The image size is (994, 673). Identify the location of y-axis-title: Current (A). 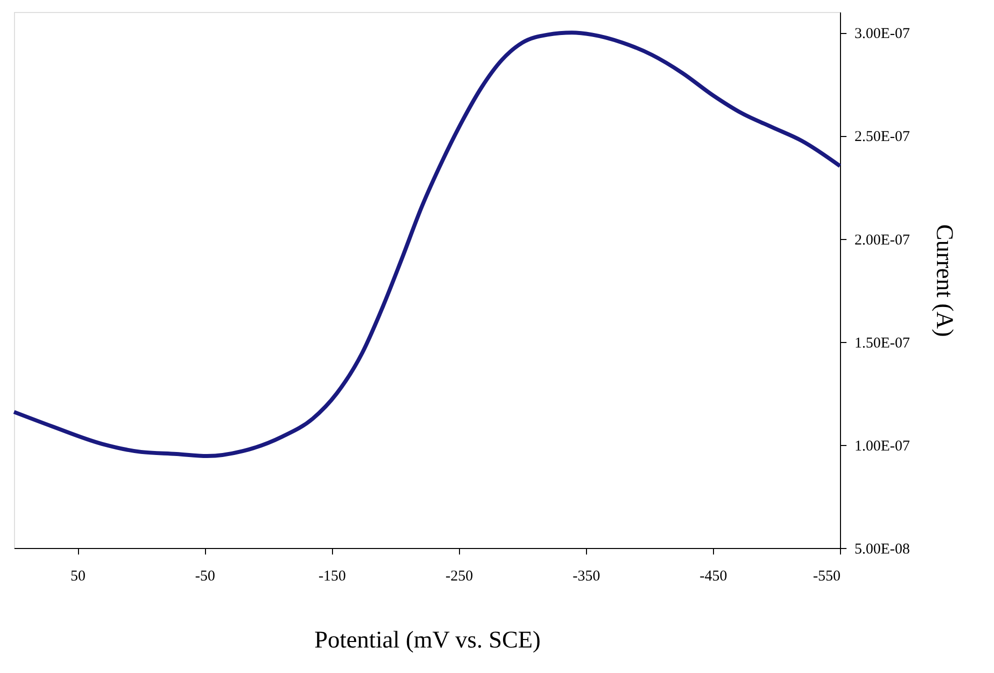
(943, 280).